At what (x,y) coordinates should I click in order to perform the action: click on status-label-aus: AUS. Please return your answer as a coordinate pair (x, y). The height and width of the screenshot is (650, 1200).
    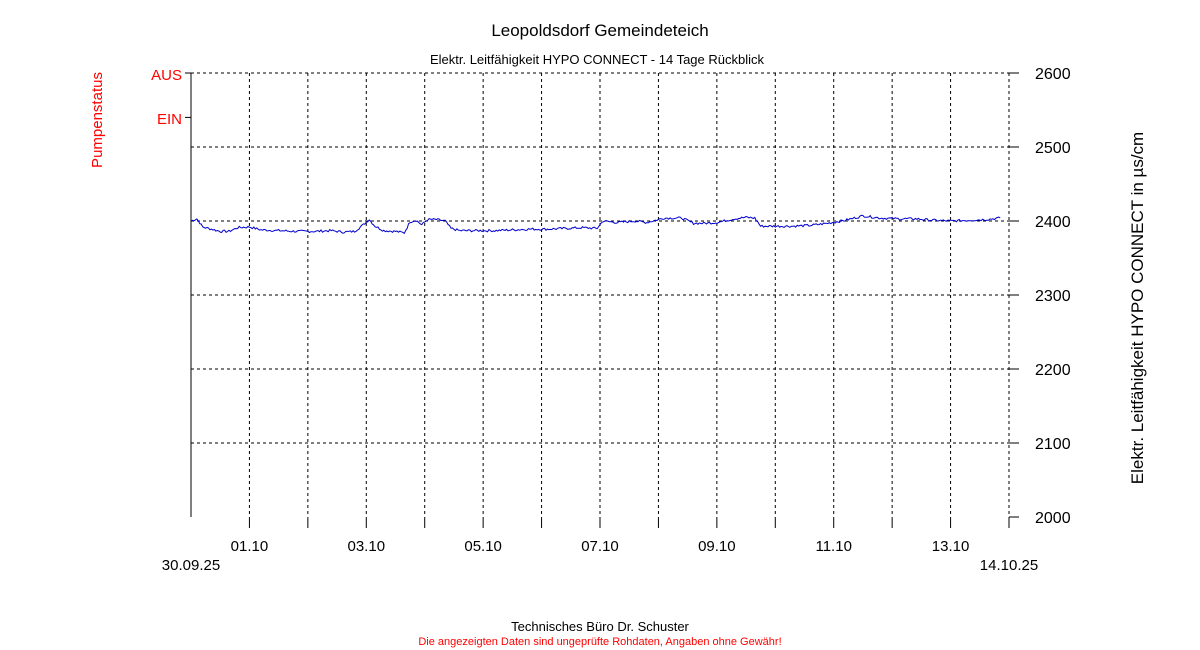
    Looking at the image, I should click on (166, 75).